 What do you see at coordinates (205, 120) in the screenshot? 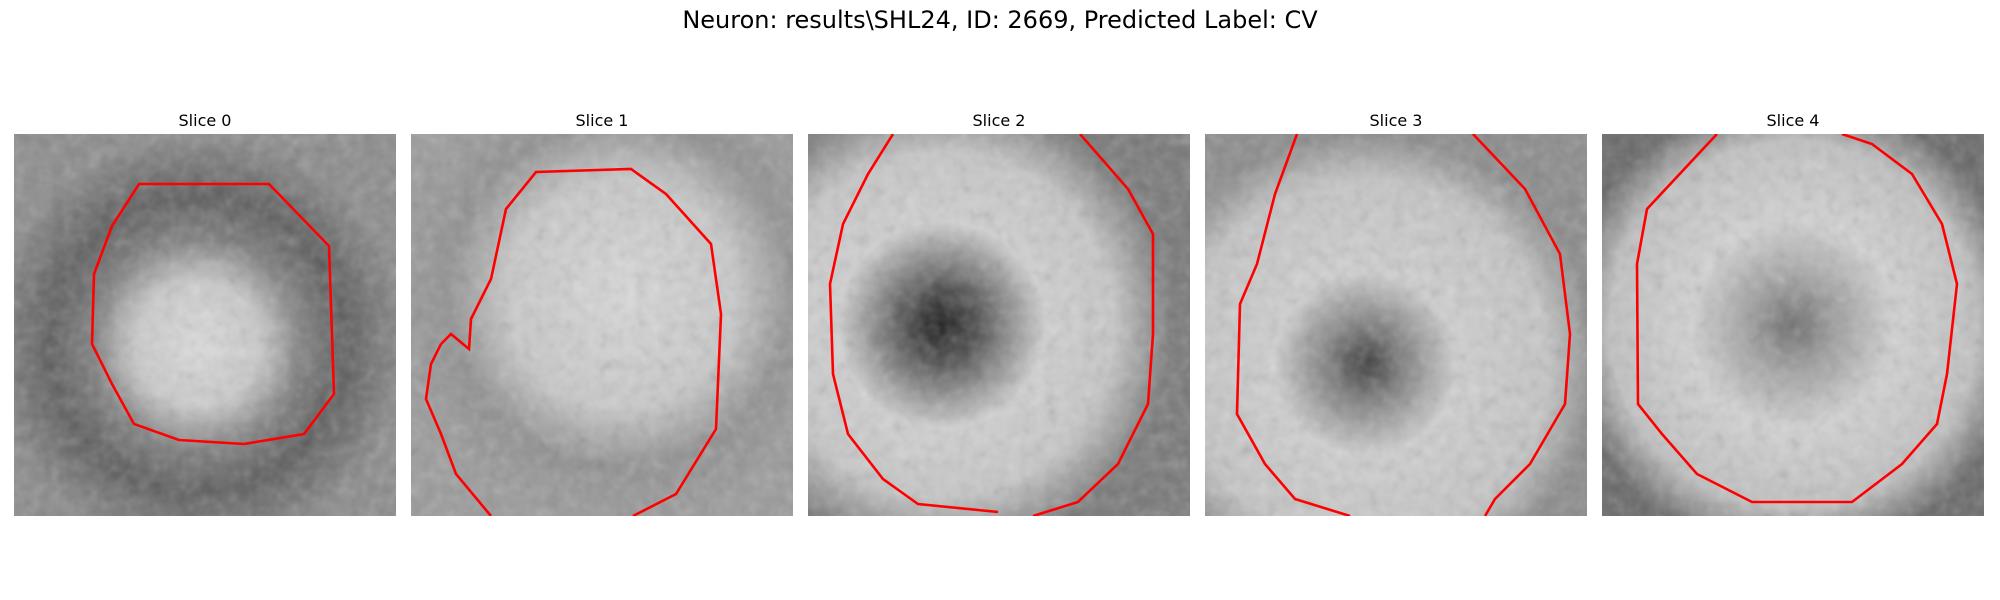
I see `slice-title: Slice 0` at bounding box center [205, 120].